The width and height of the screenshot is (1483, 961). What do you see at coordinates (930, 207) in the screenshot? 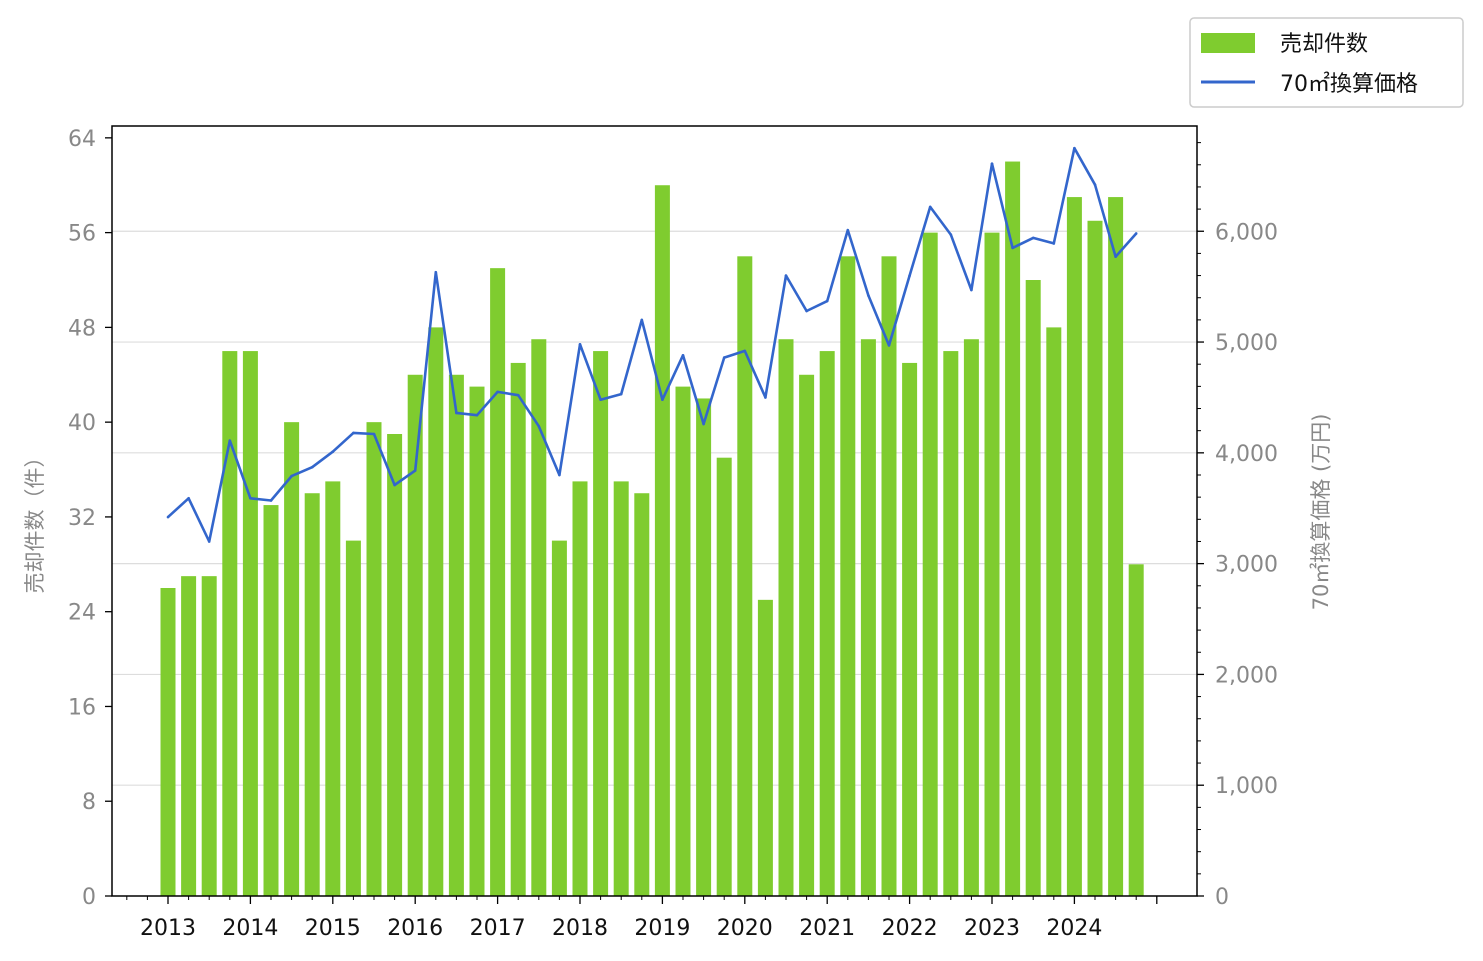
I see `price-point-2022Q2` at bounding box center [930, 207].